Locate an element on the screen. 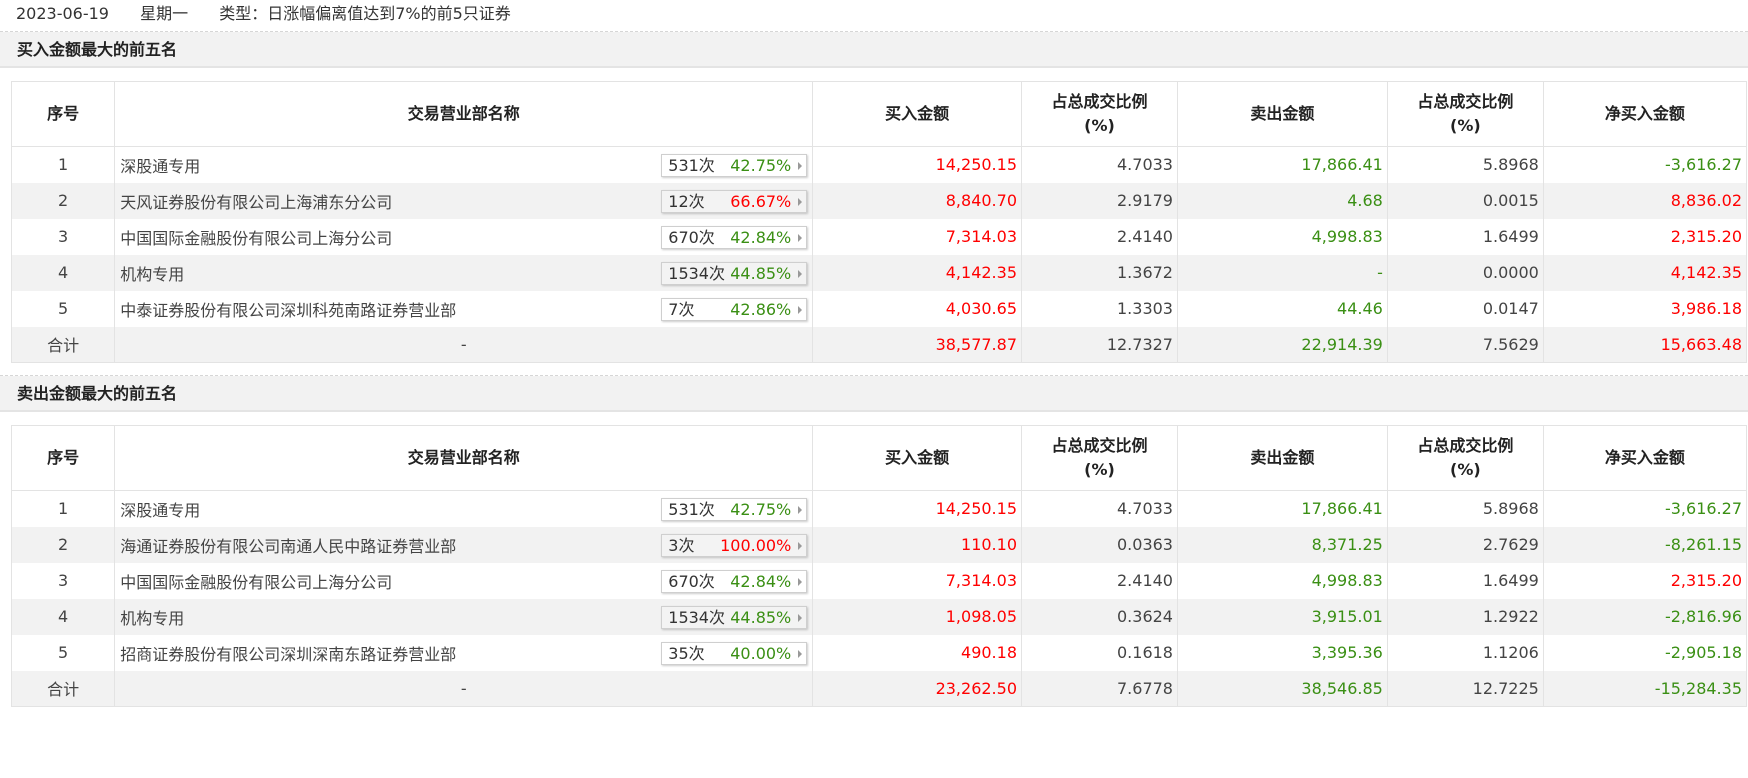  dept-name-link: 招商证券股份有限公司深圳深南东路证券营业部 is located at coordinates (288, 654).